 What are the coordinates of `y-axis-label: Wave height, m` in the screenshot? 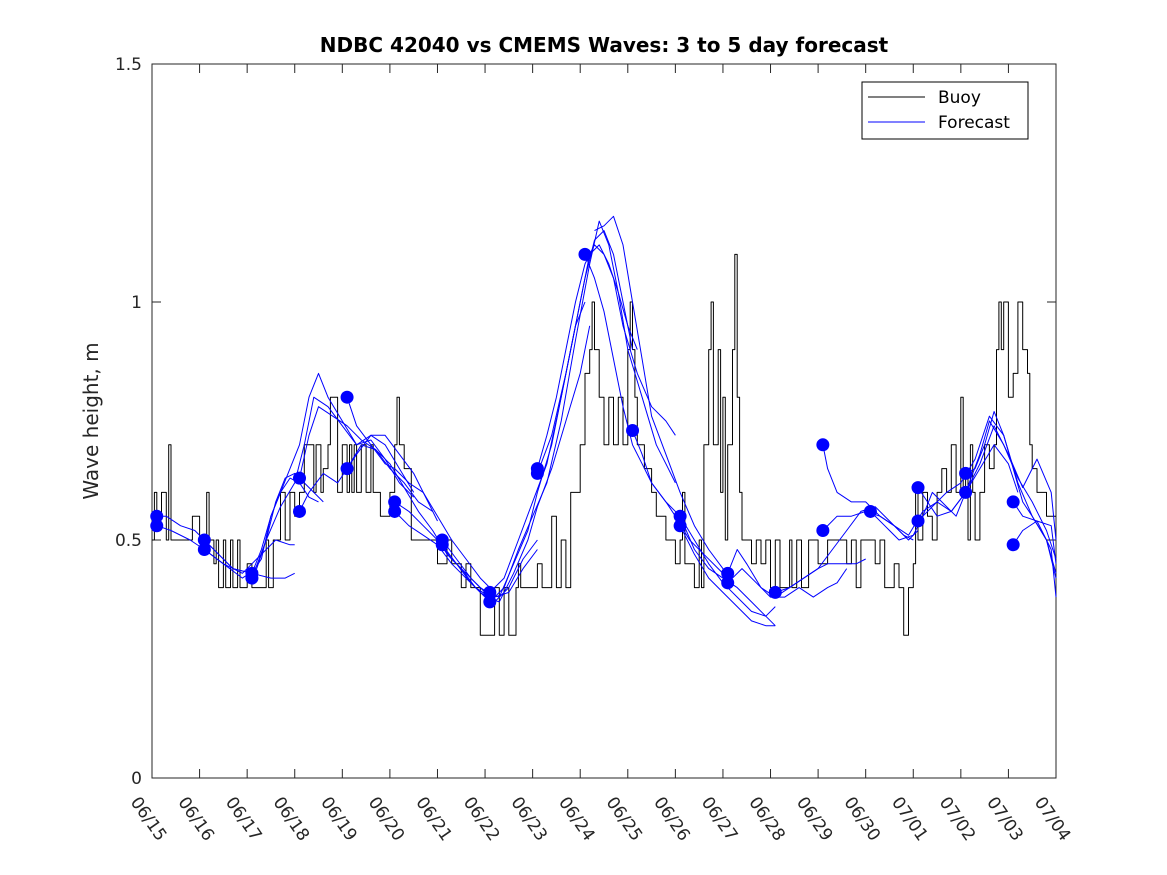 It's located at (91, 420).